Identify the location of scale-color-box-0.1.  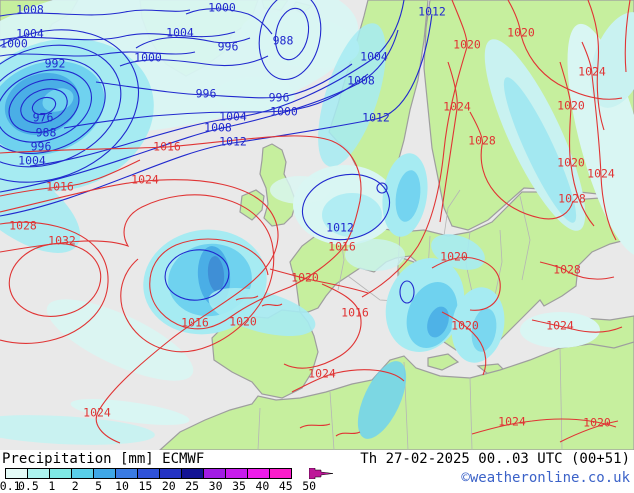
(16, 473).